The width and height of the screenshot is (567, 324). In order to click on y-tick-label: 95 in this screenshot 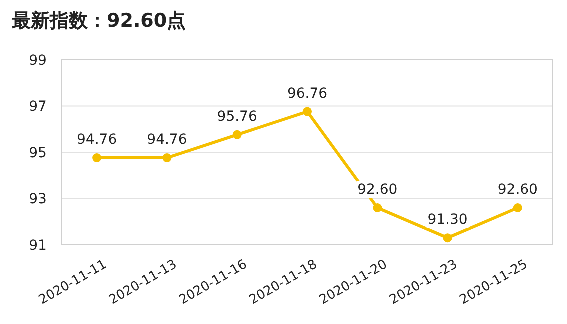, I will do `click(38, 153)`.